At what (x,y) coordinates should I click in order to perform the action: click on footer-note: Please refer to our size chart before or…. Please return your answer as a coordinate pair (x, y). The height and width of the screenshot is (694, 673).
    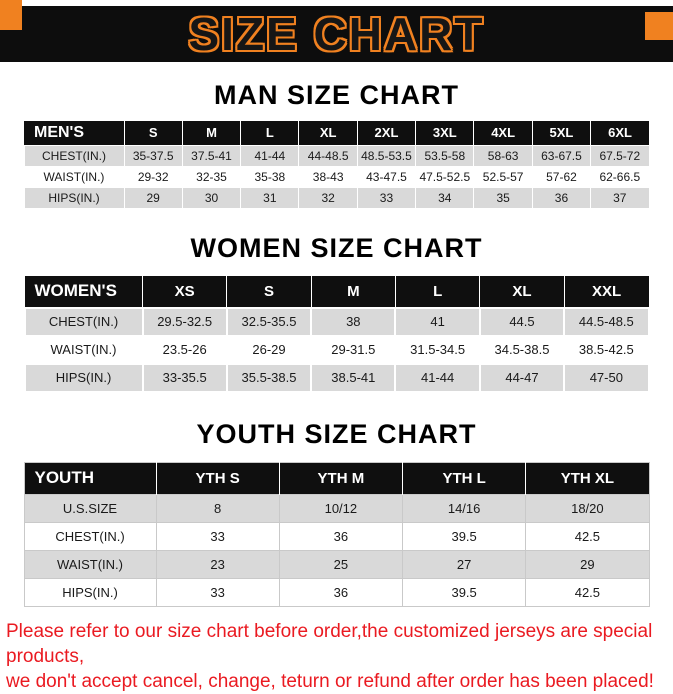
    Looking at the image, I should click on (337, 656).